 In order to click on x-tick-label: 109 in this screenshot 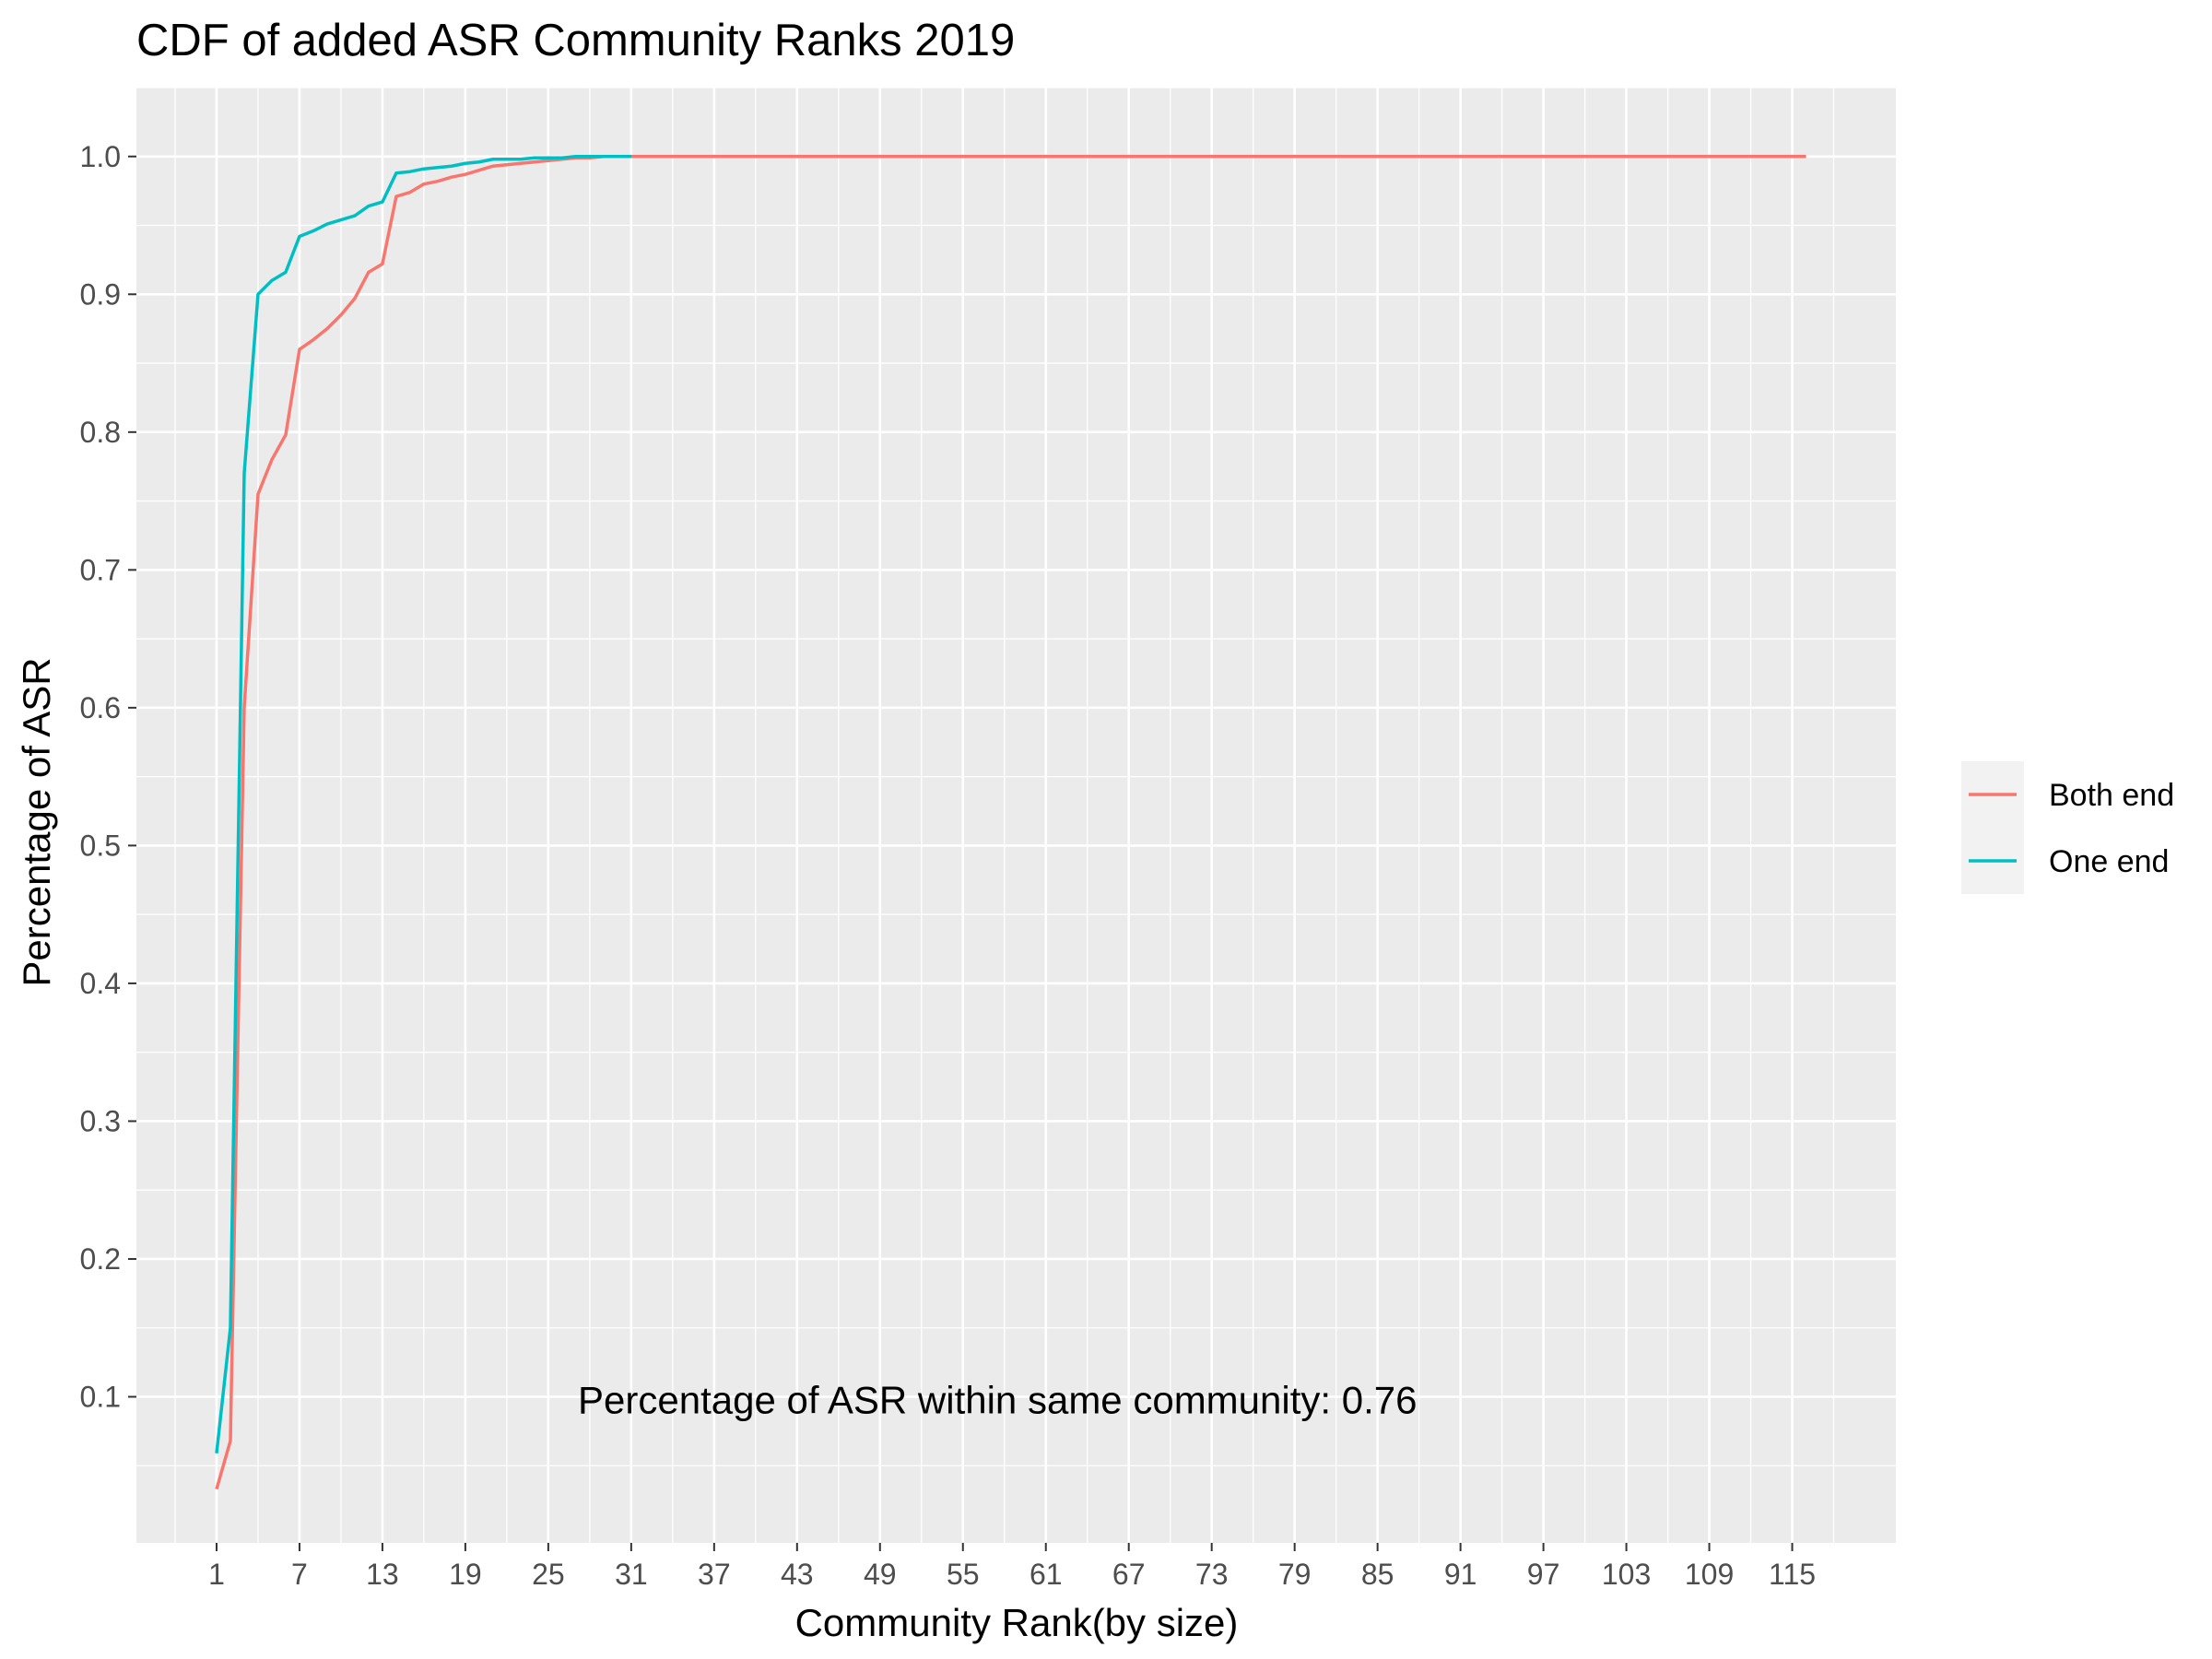, I will do `click(1709, 1574)`.